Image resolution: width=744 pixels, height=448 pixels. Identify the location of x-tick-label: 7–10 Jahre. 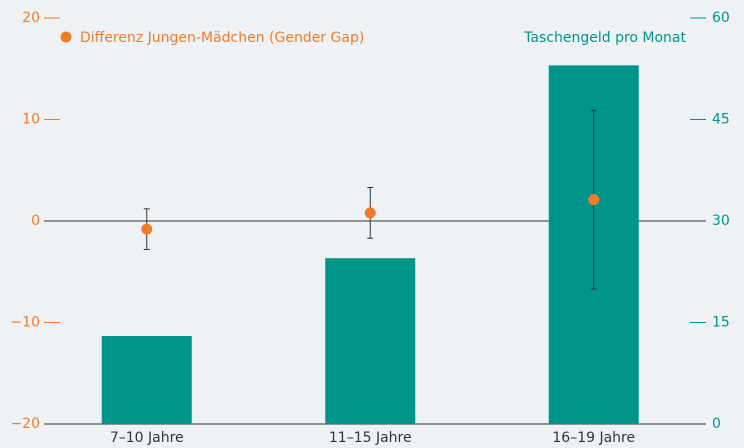
(147, 438).